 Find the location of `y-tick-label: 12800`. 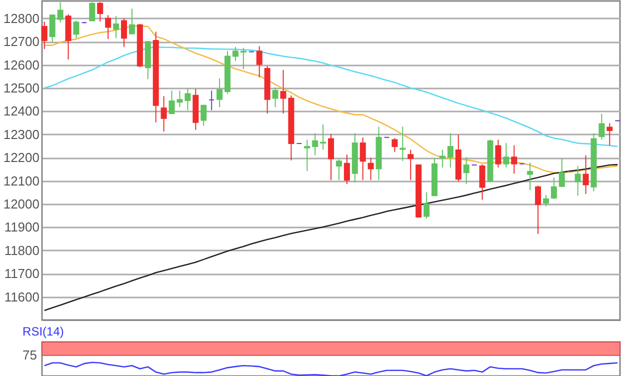

y-tick-label: 12800 is located at coordinates (21, 18).